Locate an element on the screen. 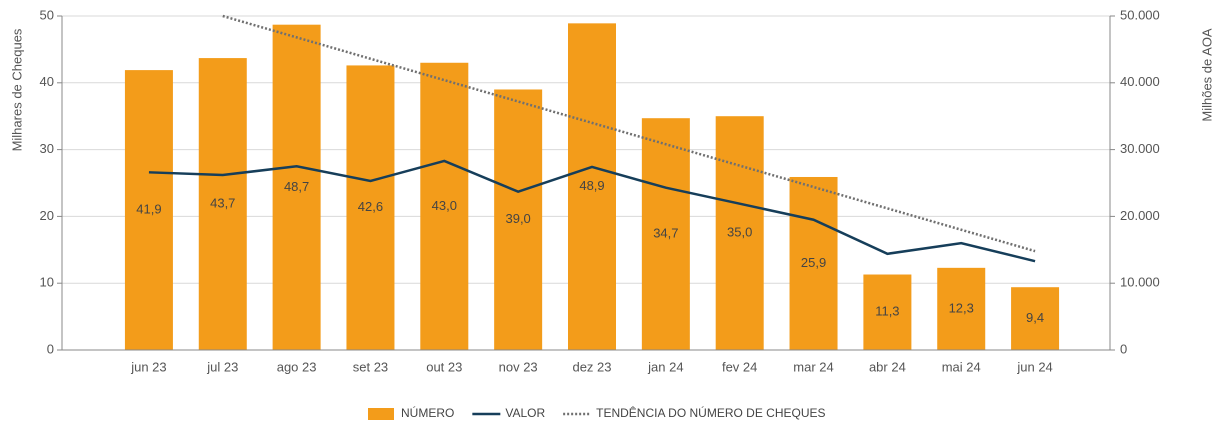 Image resolution: width=1223 pixels, height=426 pixels. x-tick-label: fev 24 is located at coordinates (739, 366).